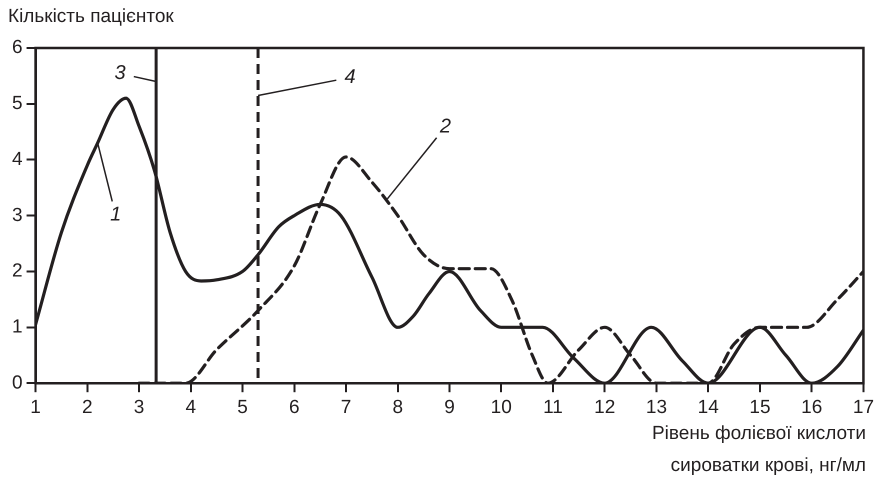 The height and width of the screenshot is (491, 878). Describe the element at coordinates (444, 126) in the screenshot. I see `annotation: 2` at that location.